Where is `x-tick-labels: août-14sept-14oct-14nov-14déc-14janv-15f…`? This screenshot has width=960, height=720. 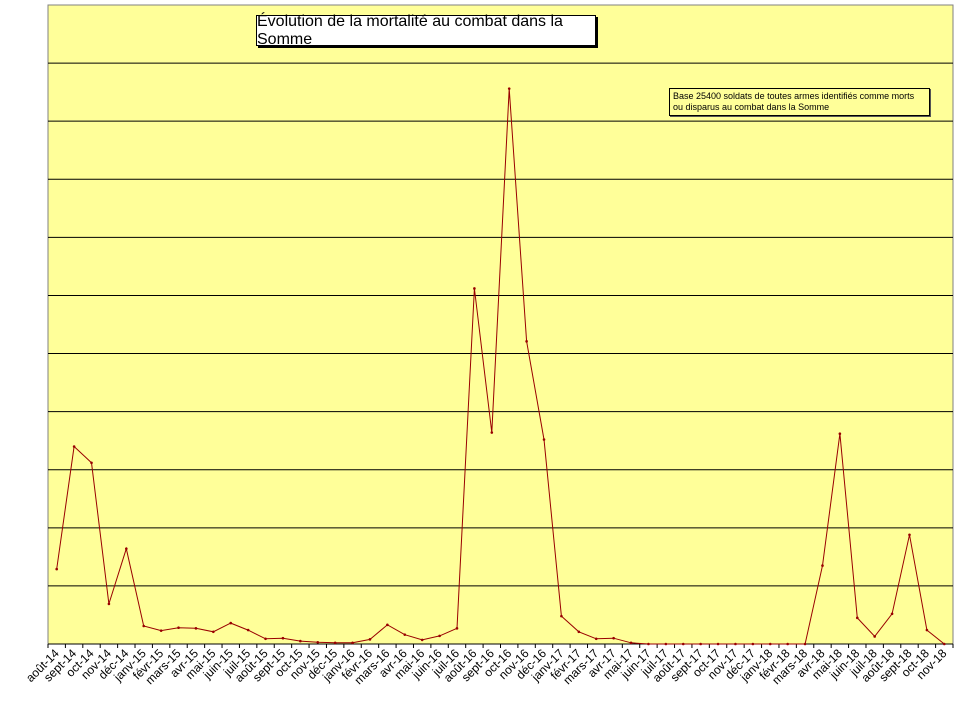
x-tick-labels: août-14sept-14oct-14nov-14déc-14janv-15f… is located at coordinates (486, 666).